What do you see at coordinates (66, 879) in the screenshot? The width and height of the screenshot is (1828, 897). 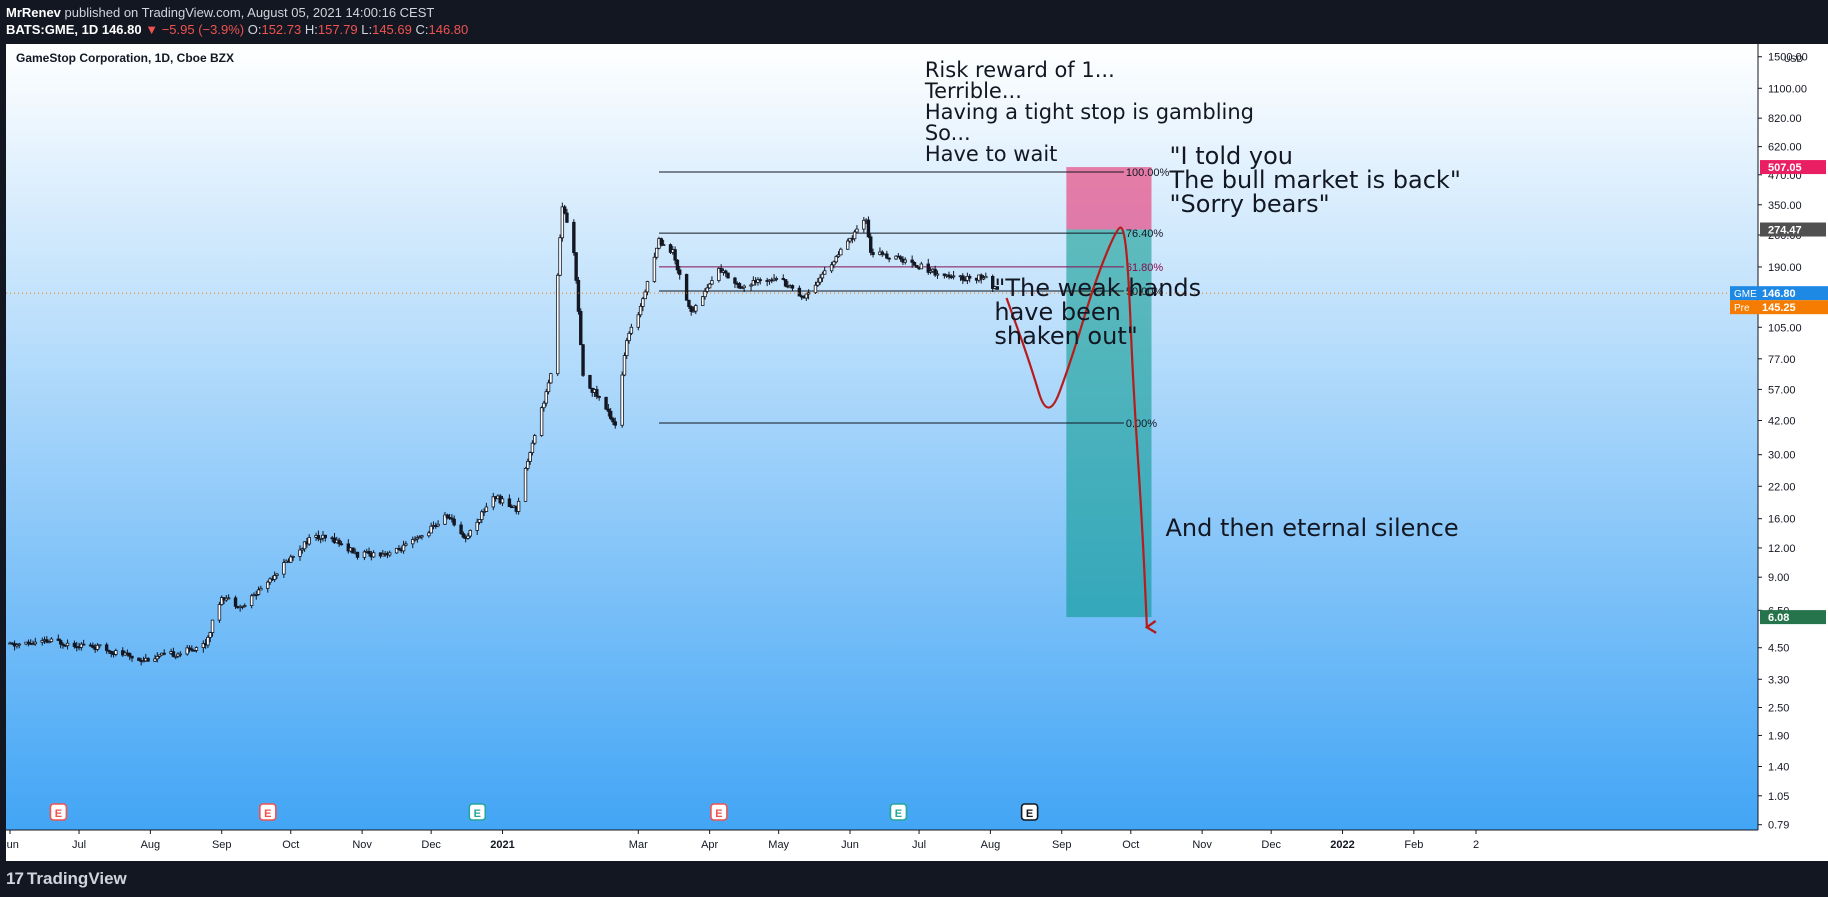 I see `tradingview-logo: 17 TradingView` at bounding box center [66, 879].